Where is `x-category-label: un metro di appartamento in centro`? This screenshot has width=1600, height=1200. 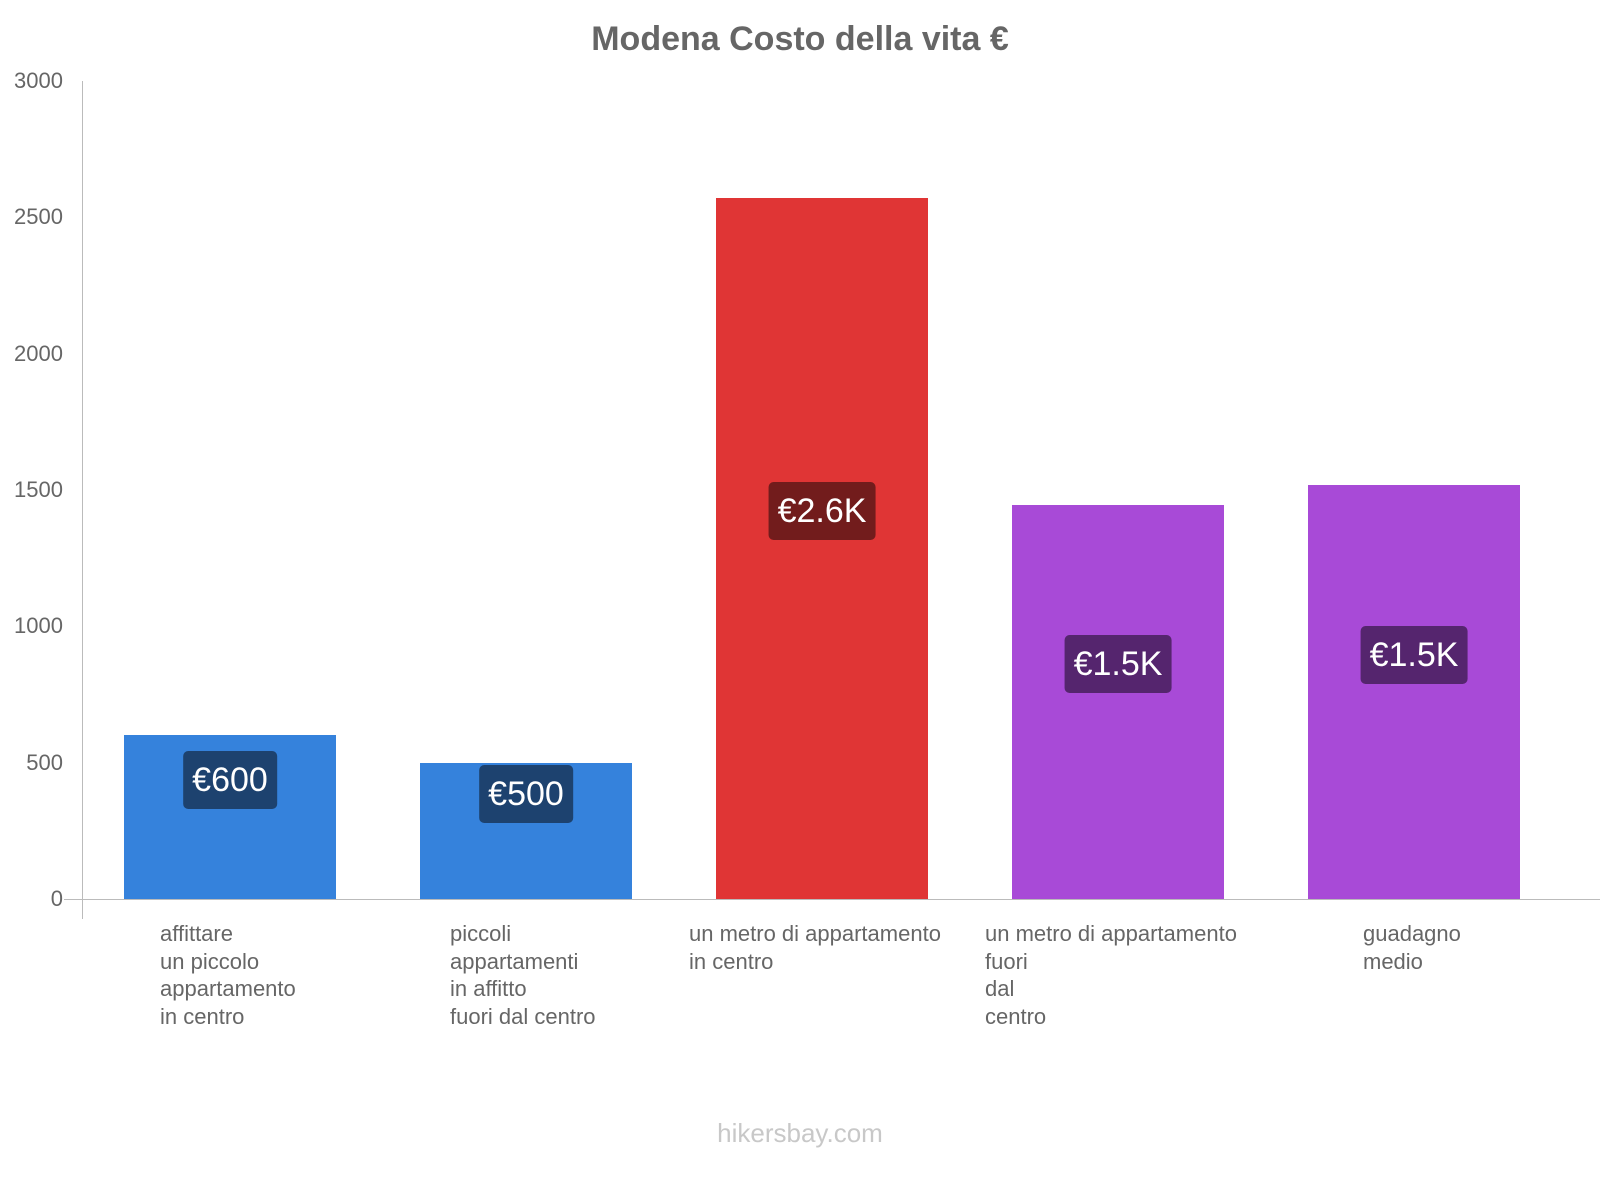 x-category-label: un metro di appartamento in centro is located at coordinates (815, 947).